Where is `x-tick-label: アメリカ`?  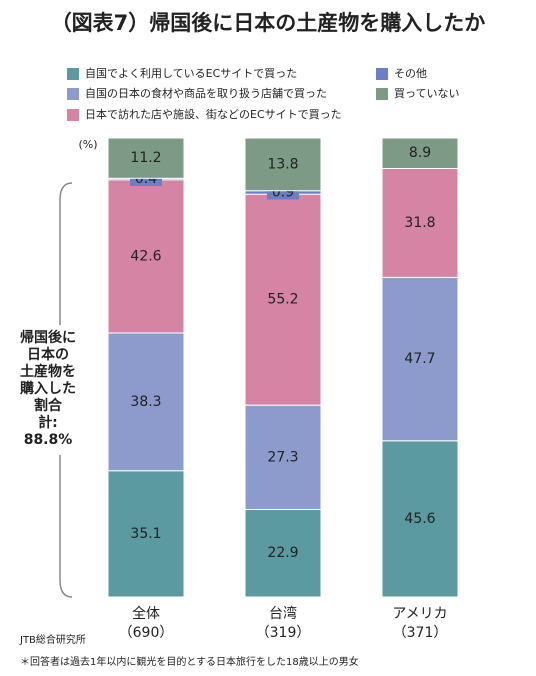 x-tick-label: アメリカ is located at coordinates (419, 614).